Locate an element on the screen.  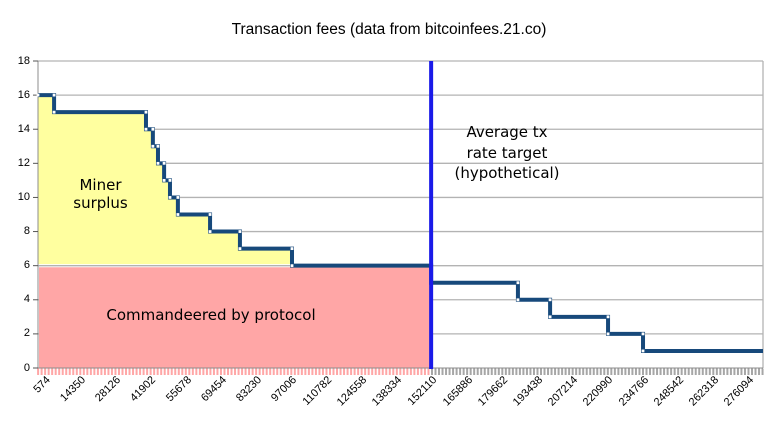
y-tick-label: 12 is located at coordinates (23, 162).